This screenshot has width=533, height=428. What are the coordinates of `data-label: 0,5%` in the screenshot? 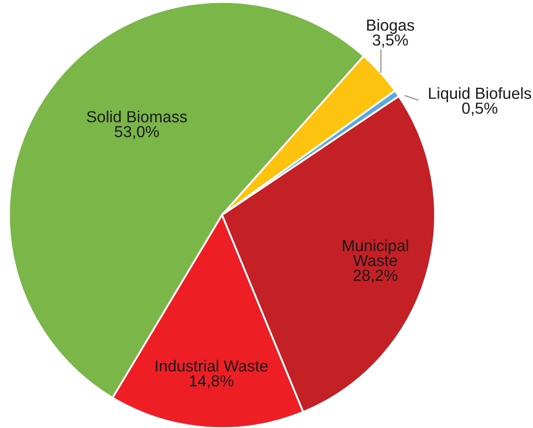 It's located at (480, 109).